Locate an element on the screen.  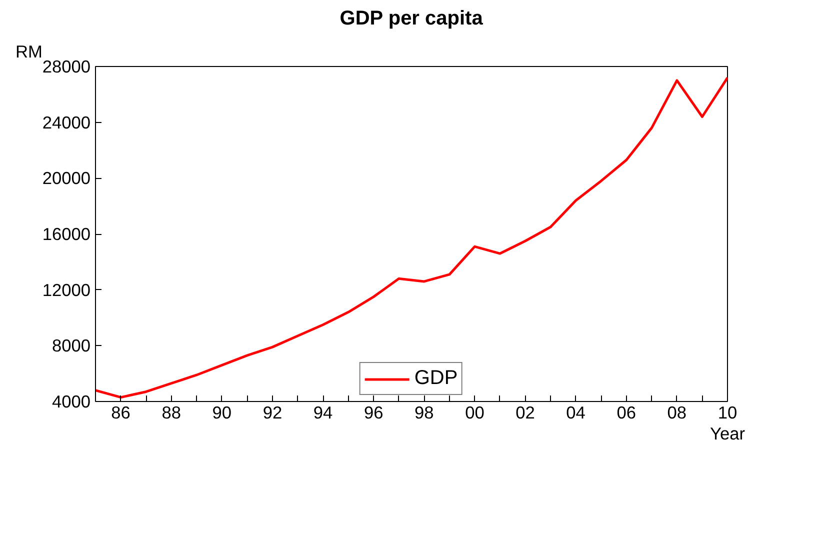
y-tick-label: 8000 is located at coordinates (71, 346).